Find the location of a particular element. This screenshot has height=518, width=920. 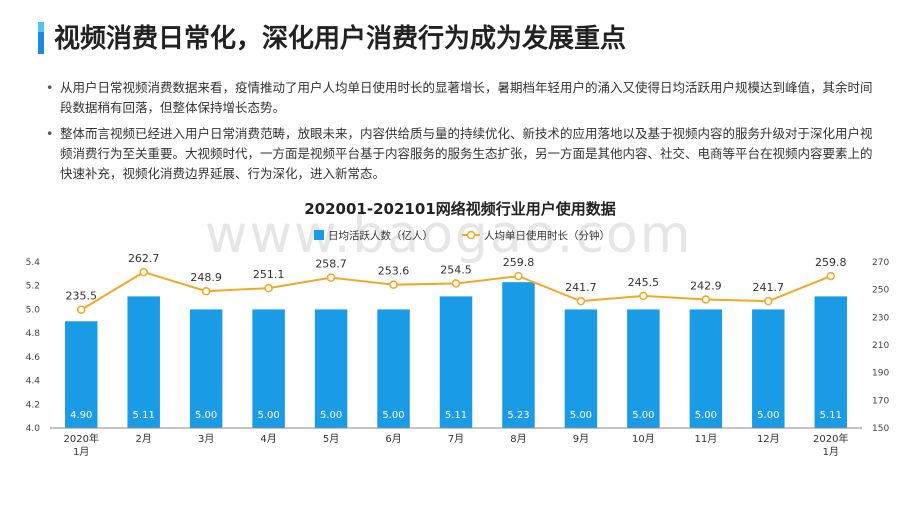

x-tick-label-line: 4月 is located at coordinates (268, 439).